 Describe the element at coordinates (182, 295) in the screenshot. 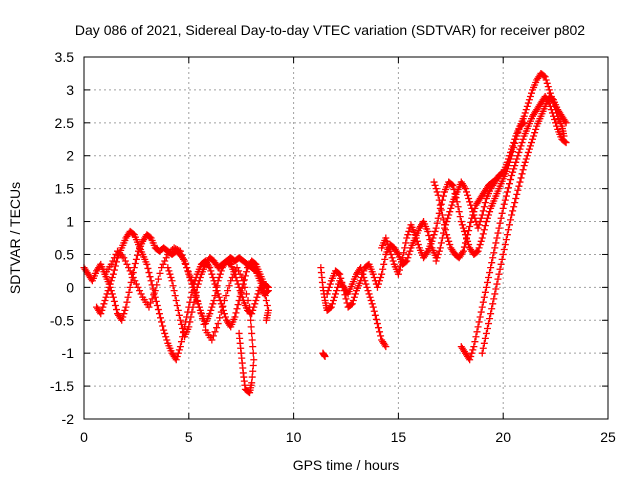

I see `series-track-b` at that location.